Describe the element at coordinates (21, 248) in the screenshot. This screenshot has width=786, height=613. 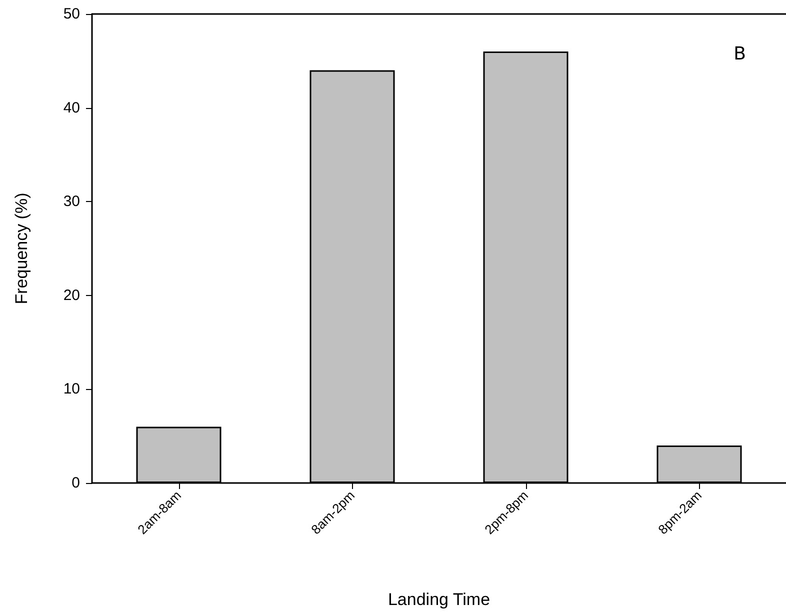
I see `y-axis-title: Frequency (%)` at that location.